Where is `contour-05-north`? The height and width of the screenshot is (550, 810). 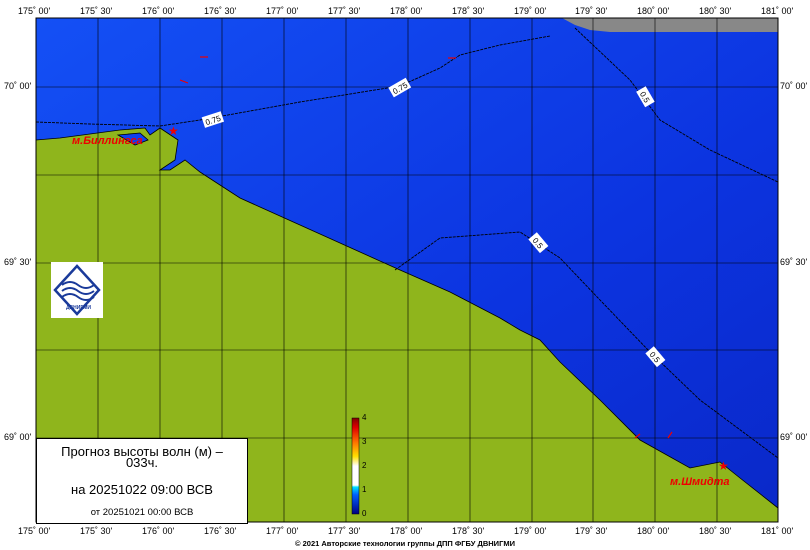
contour-05-north is located at coordinates (676, 105).